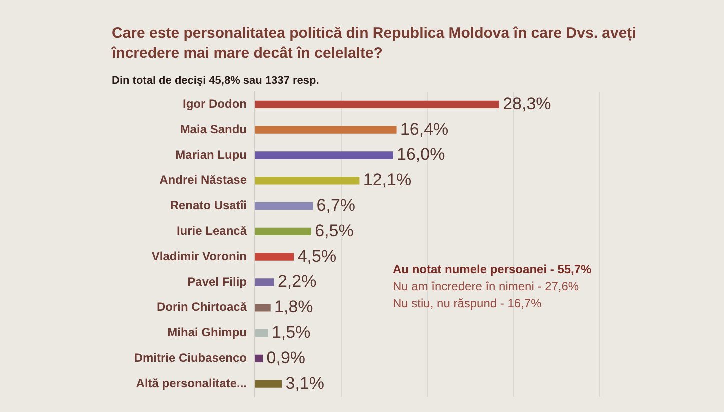 The image size is (724, 412). What do you see at coordinates (467, 303) in the screenshot?
I see `annotation: Nu stiu, nu răspund - 16,7%` at bounding box center [467, 303].